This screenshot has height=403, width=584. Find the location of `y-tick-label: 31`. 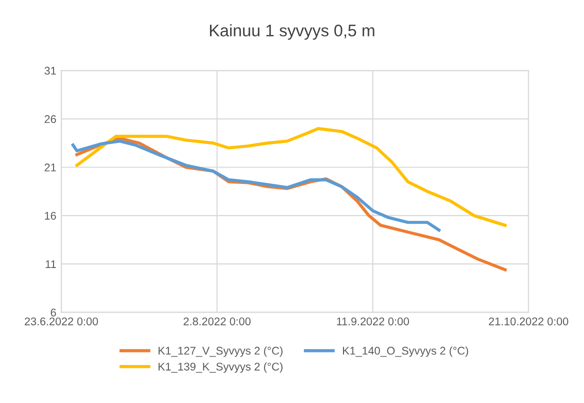

y-tick-label: 31 is located at coordinates (50, 70).